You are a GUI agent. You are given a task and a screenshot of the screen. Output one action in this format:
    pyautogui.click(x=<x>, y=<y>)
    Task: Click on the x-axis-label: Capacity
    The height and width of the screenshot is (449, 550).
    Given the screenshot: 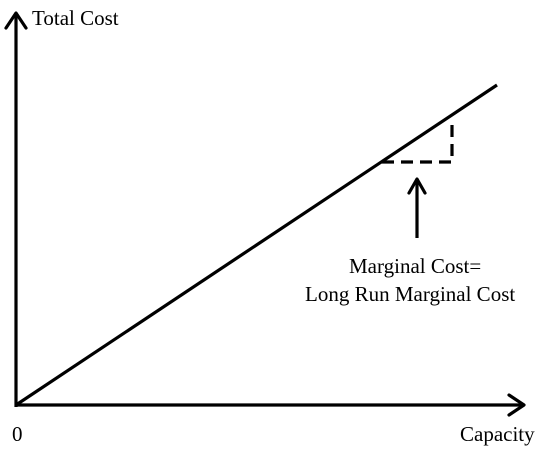 What is the action you would take?
    pyautogui.click(x=497, y=434)
    